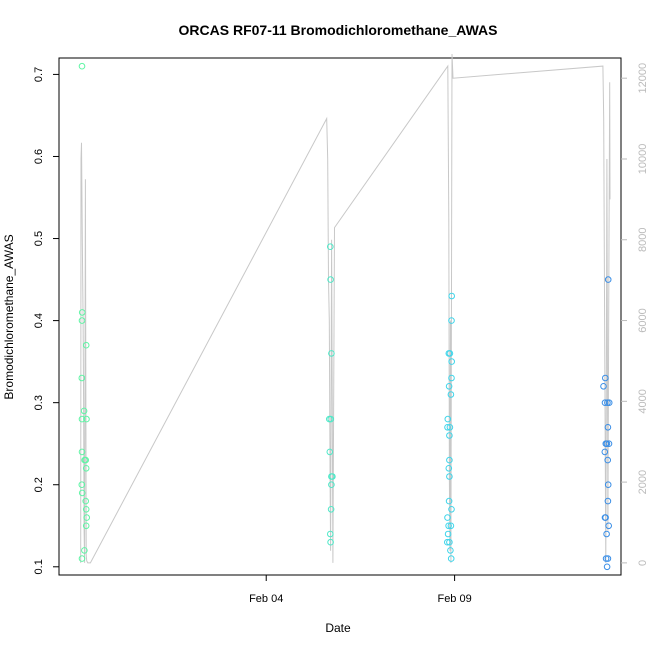 The image size is (650, 650). What do you see at coordinates (9, 316) in the screenshot?
I see `y-axis-label: Bromodichloromethane_AWAS` at bounding box center [9, 316].